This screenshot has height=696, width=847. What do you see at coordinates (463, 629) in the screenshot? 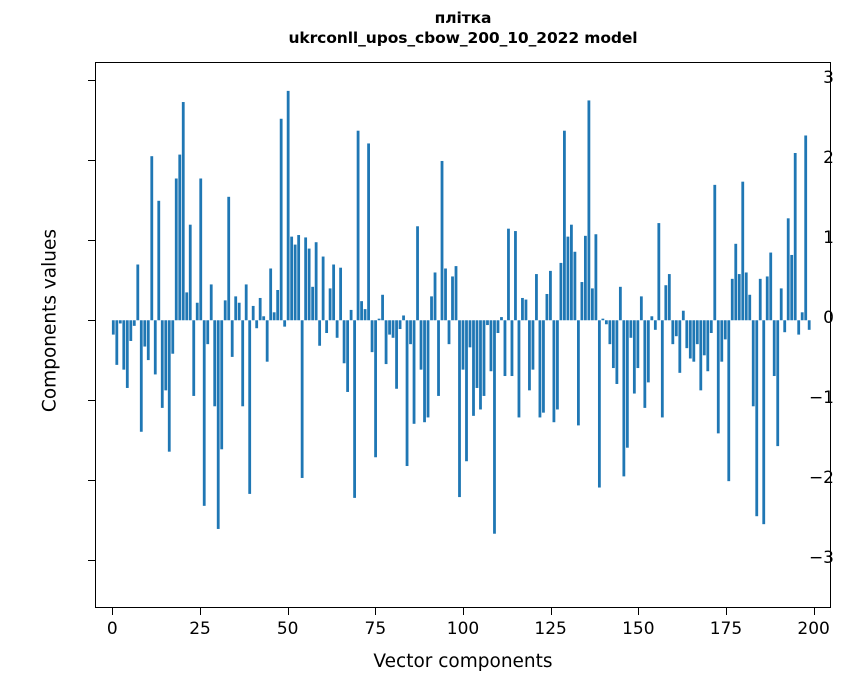
I see `x-tick-label: 100` at bounding box center [463, 629].